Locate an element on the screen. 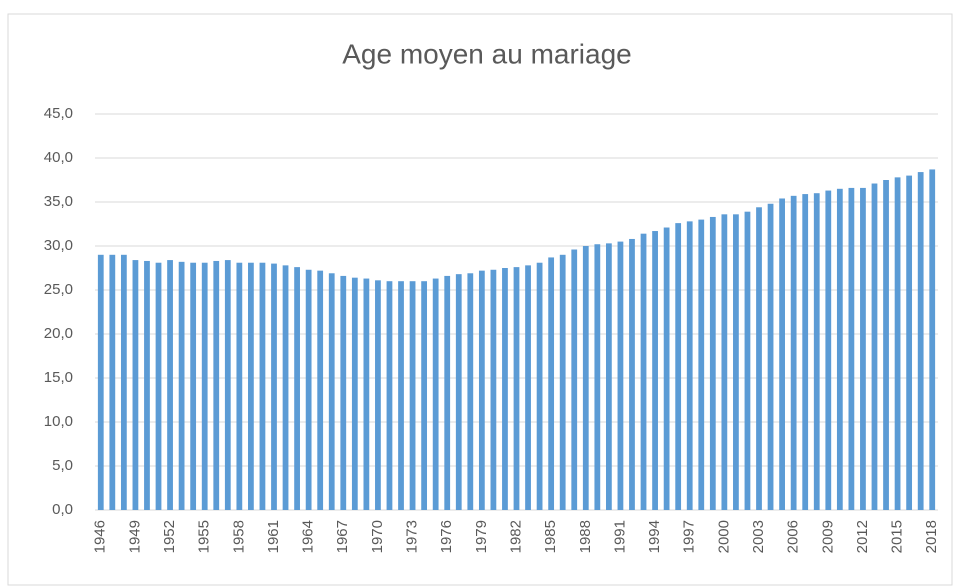 The width and height of the screenshot is (953, 586). y-tick-label: 25,0 is located at coordinates (58, 289).